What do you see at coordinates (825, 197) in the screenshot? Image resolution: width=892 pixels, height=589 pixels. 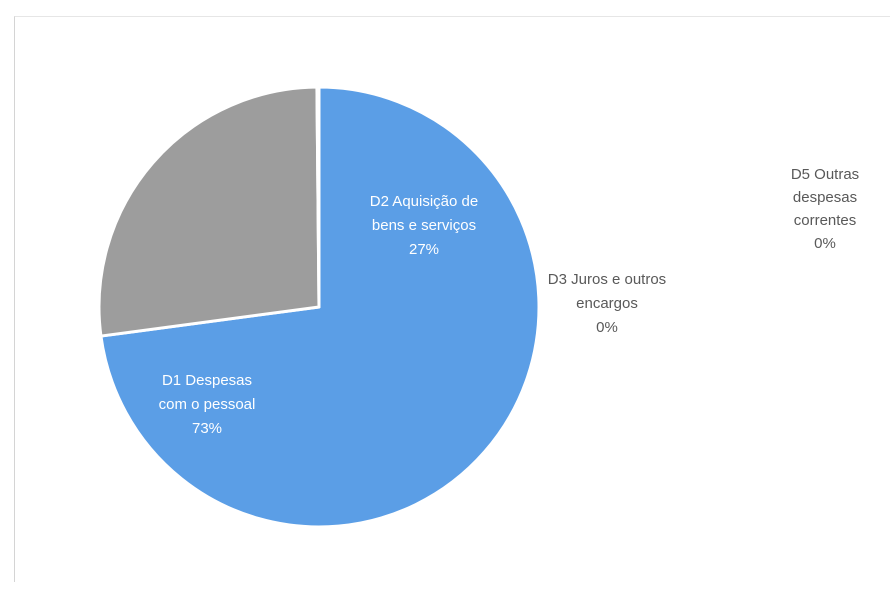 I see `slice-label-line: despesas` at bounding box center [825, 197].